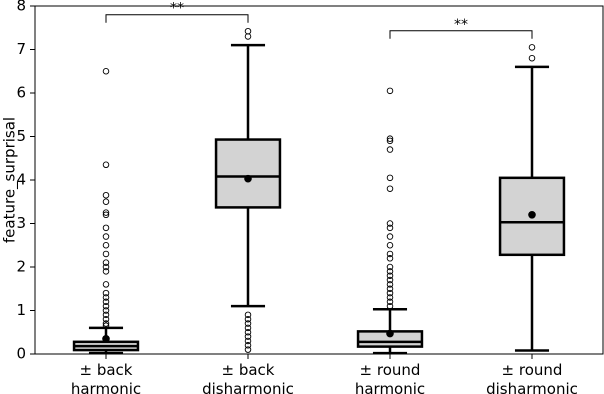 The width and height of the screenshot is (604, 394). I want to click on y-tick-label: 4, so click(21, 180).